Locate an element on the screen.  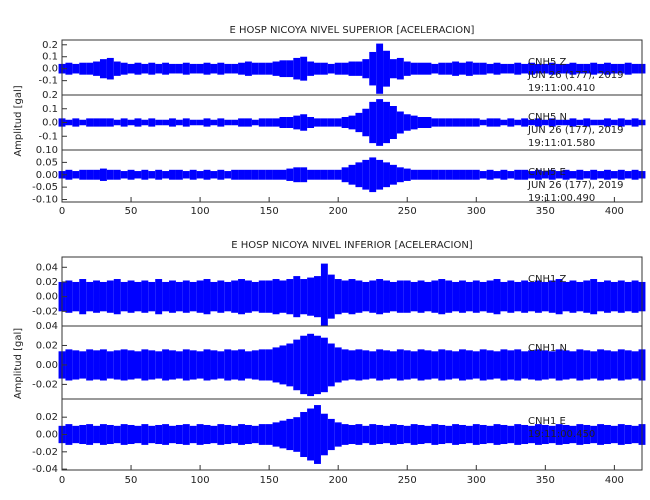
x-tick-label: 100 is located at coordinates (200, 480).